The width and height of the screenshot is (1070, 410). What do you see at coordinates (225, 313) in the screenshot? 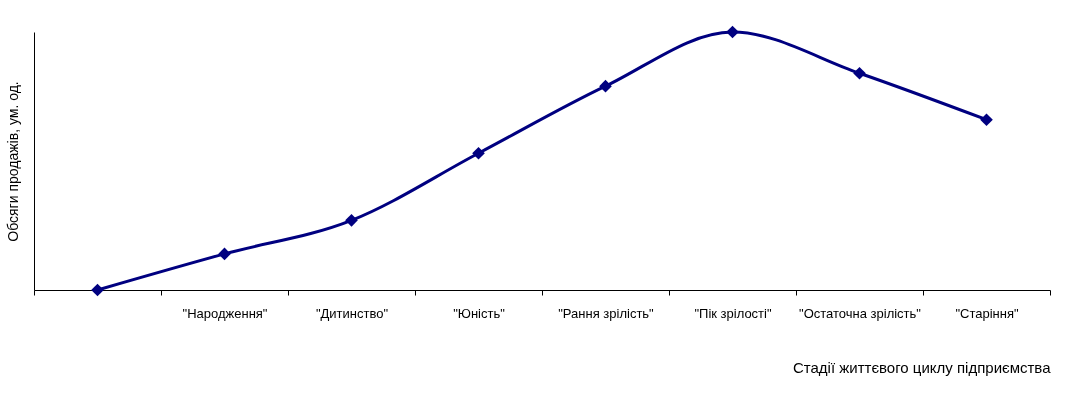
I see `x-tick-label: "Народження"` at bounding box center [225, 313].